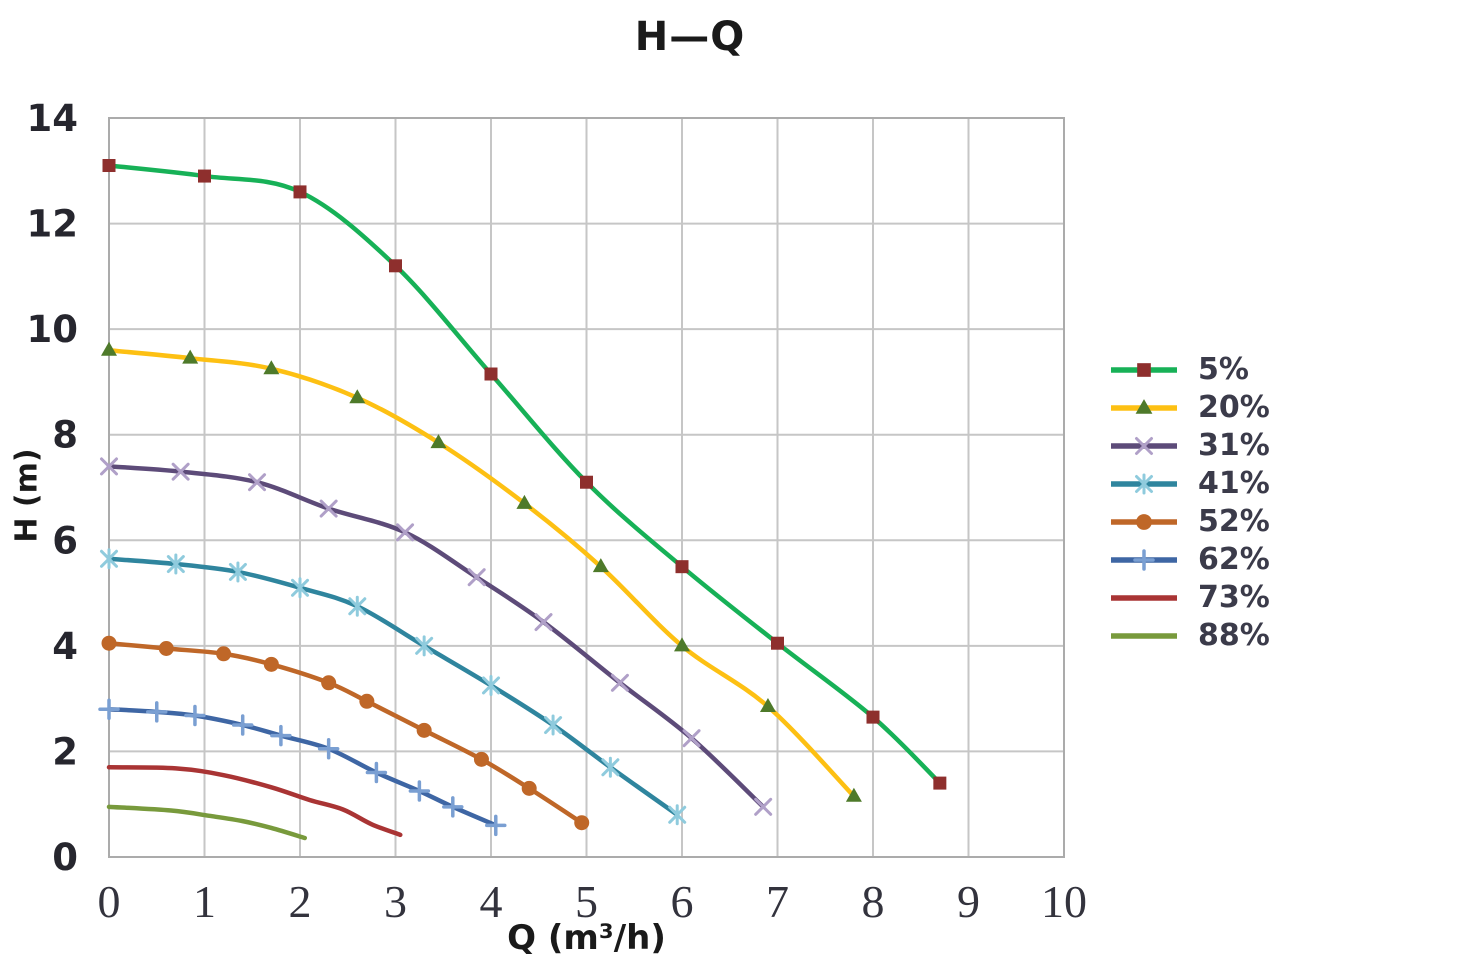  I want to click on y-tick-label: 12, so click(53, 224).